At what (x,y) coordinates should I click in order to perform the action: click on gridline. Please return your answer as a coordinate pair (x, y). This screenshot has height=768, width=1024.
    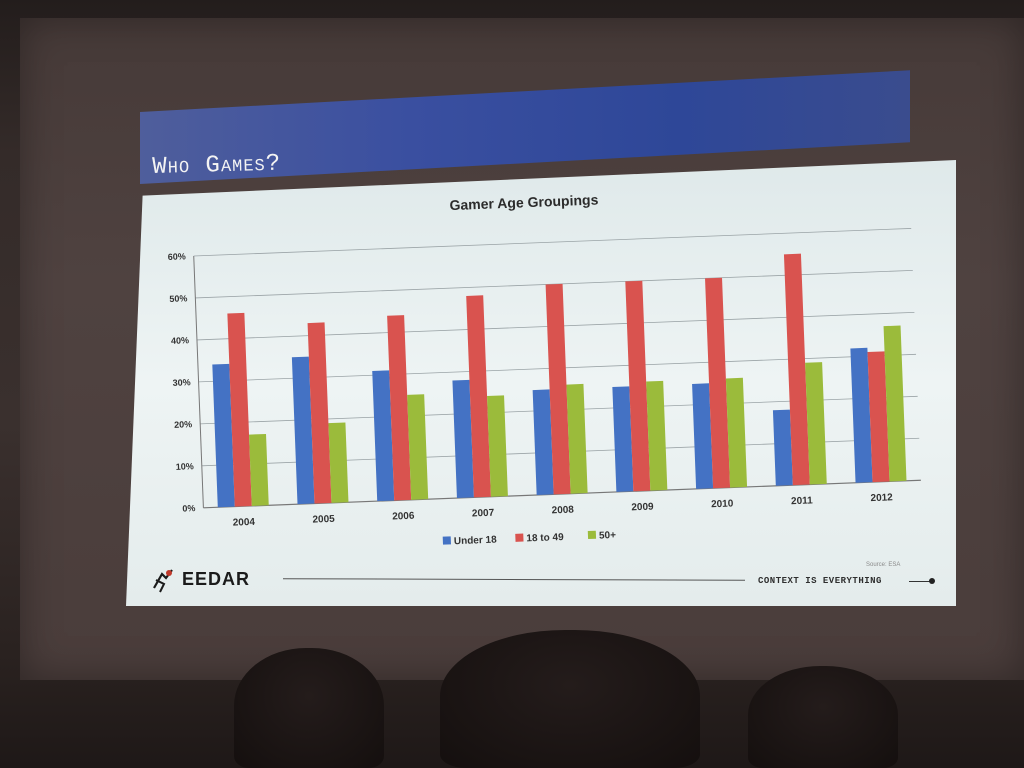
    Looking at the image, I should click on (552, 242).